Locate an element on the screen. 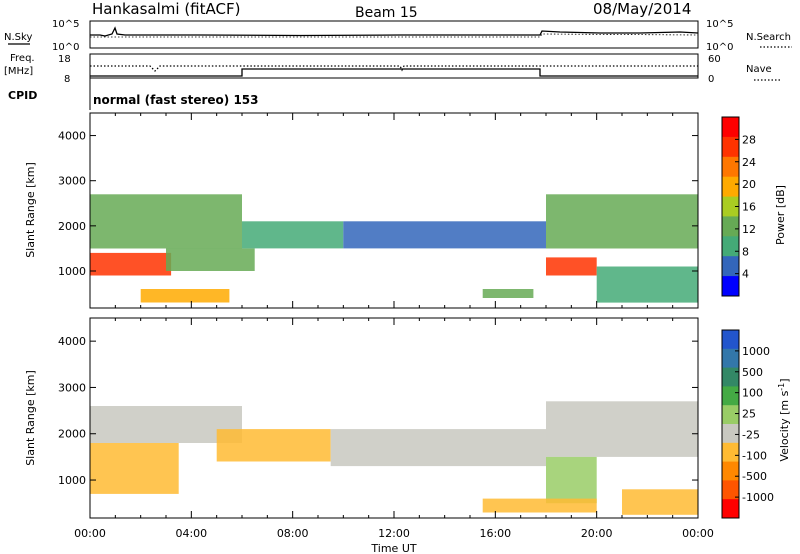 The width and height of the screenshot is (800, 554). vel-ytick-label: 4000 is located at coordinates (72, 341).